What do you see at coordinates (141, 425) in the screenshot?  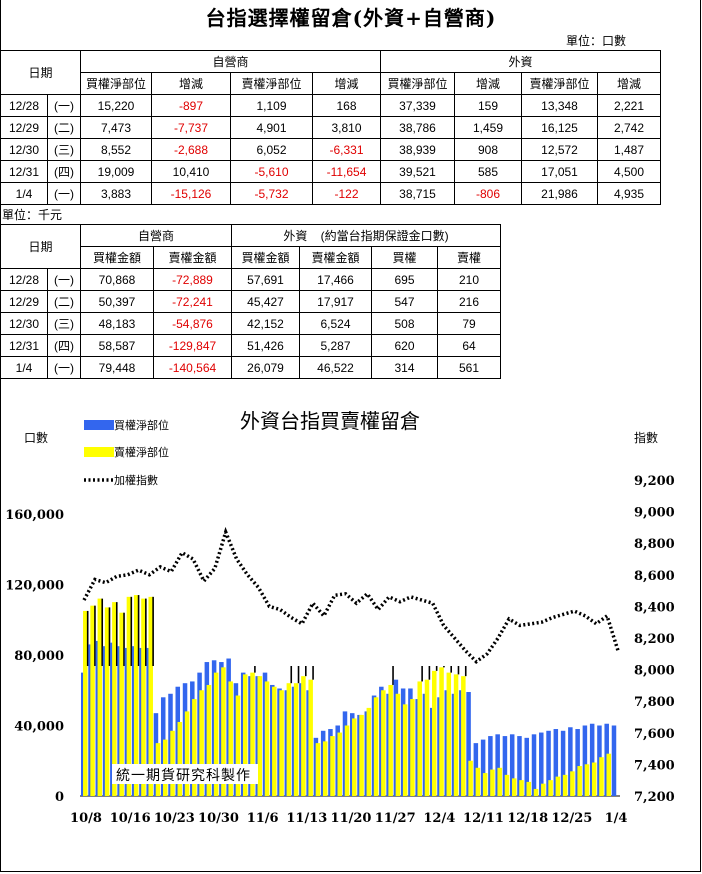 I see `legend-label-calls: 買權淨部位` at bounding box center [141, 425].